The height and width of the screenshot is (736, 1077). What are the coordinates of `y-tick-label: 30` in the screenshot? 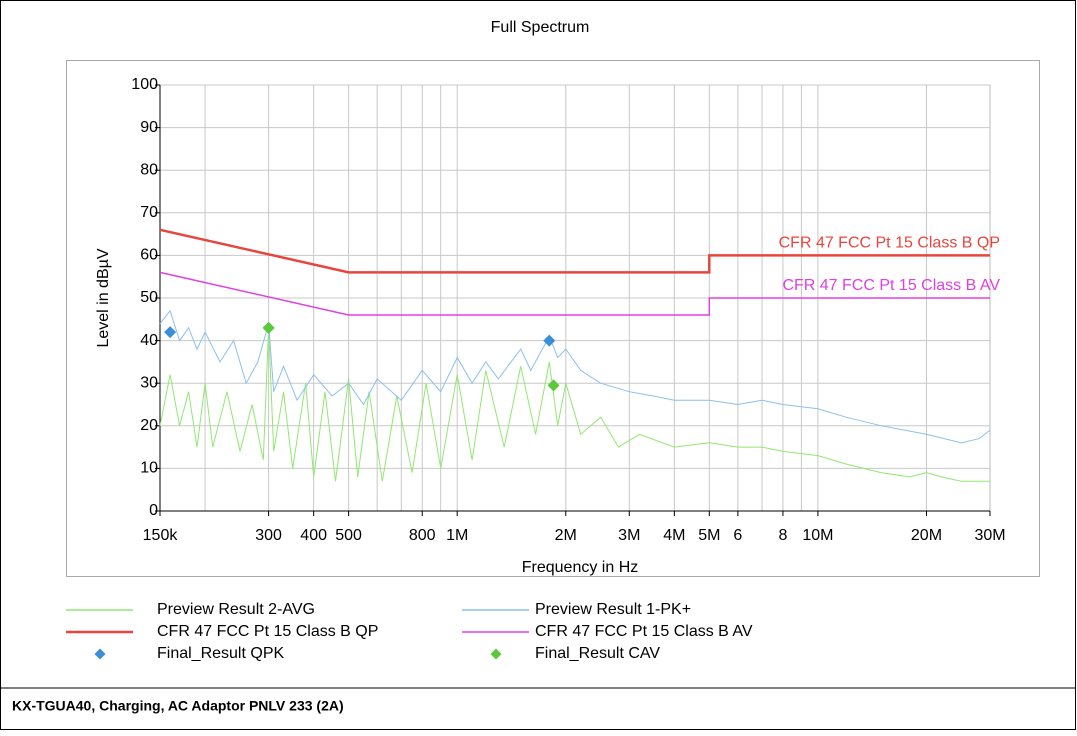 It's located at (149, 382).